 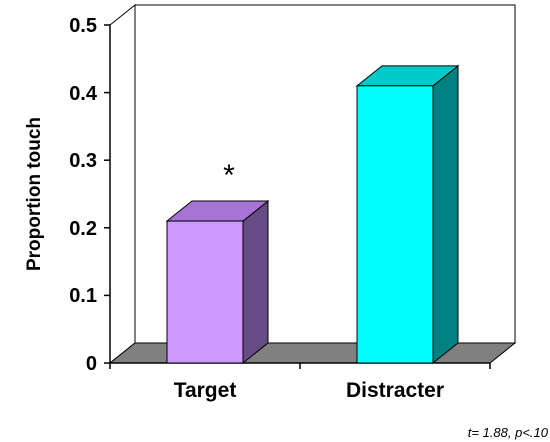 I want to click on category-label-target: Target, so click(x=205, y=390).